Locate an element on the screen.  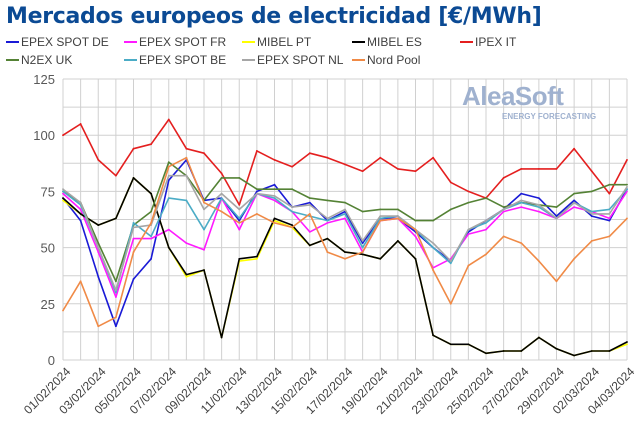
legend-label: EPEX SPOT NL is located at coordinates (300, 60).